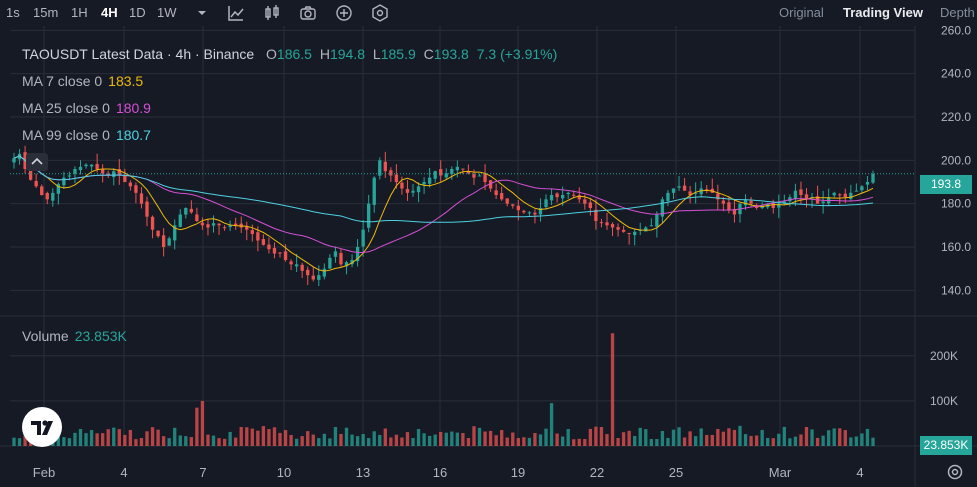 The image size is (977, 487). Describe the element at coordinates (109, 12) in the screenshot. I see `interval-4h: 4H` at that location.